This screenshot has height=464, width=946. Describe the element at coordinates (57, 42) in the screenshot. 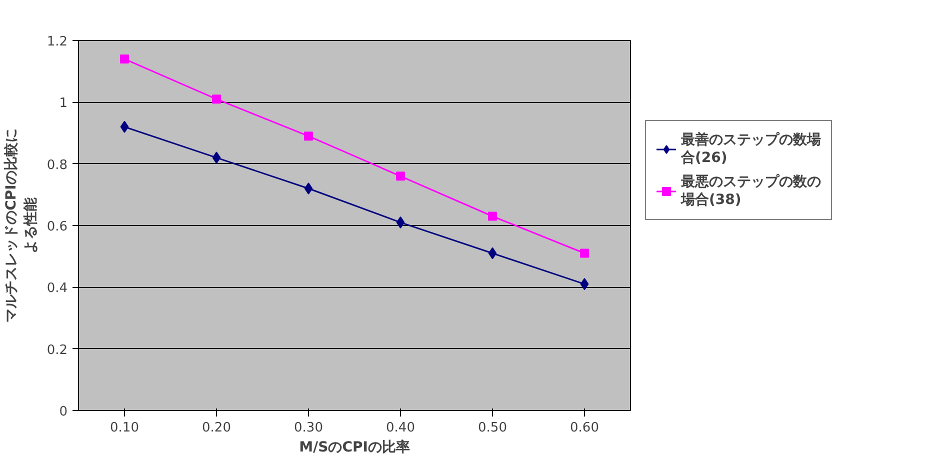

I see `y-tick-label: 1.2` at that location.